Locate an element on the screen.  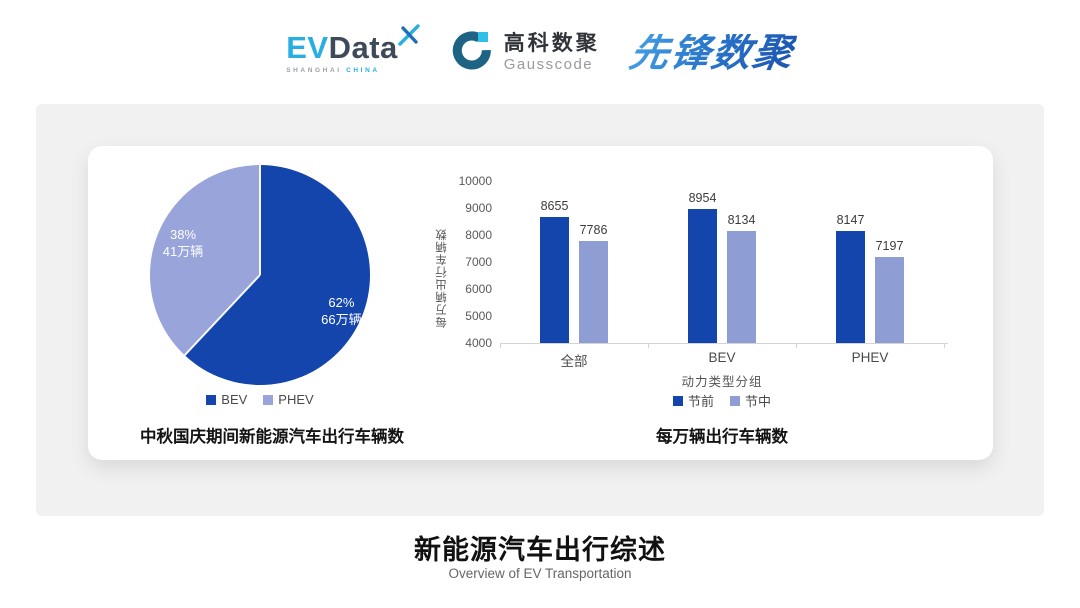
bar-category-label: BEV is located at coordinates (722, 357).